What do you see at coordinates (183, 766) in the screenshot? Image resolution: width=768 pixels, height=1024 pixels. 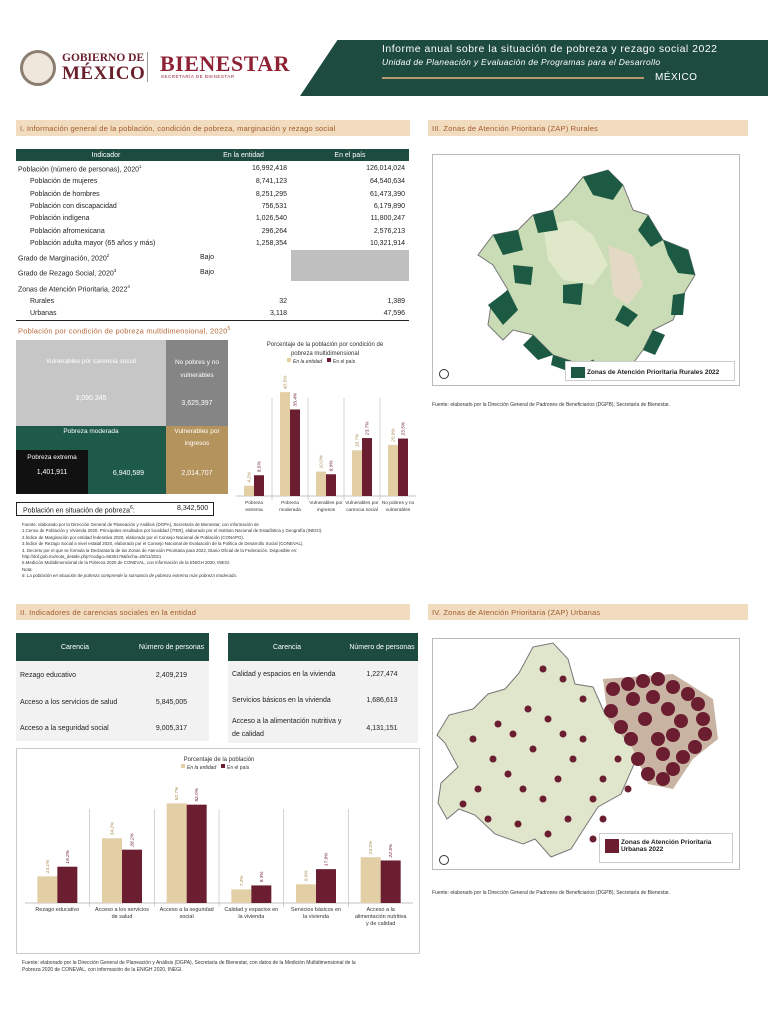 I see `legend-swatch` at bounding box center [183, 766].